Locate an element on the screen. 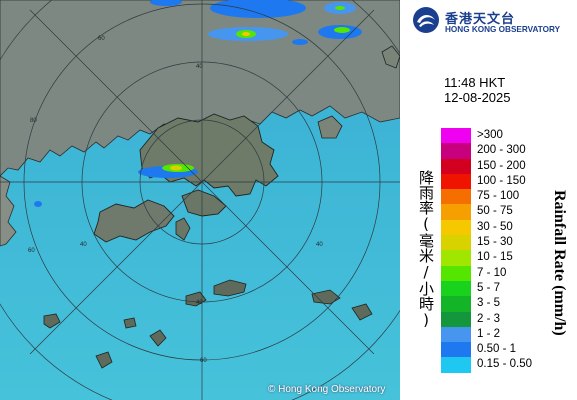  timestamp: 11:48 HKT 12-08-2025 is located at coordinates (477, 90).